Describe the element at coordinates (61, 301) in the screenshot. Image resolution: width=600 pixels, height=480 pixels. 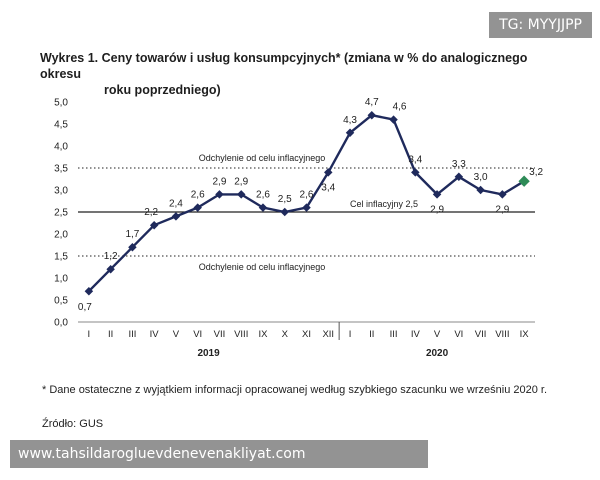
I see `y-tick-label: 0,5` at that location.